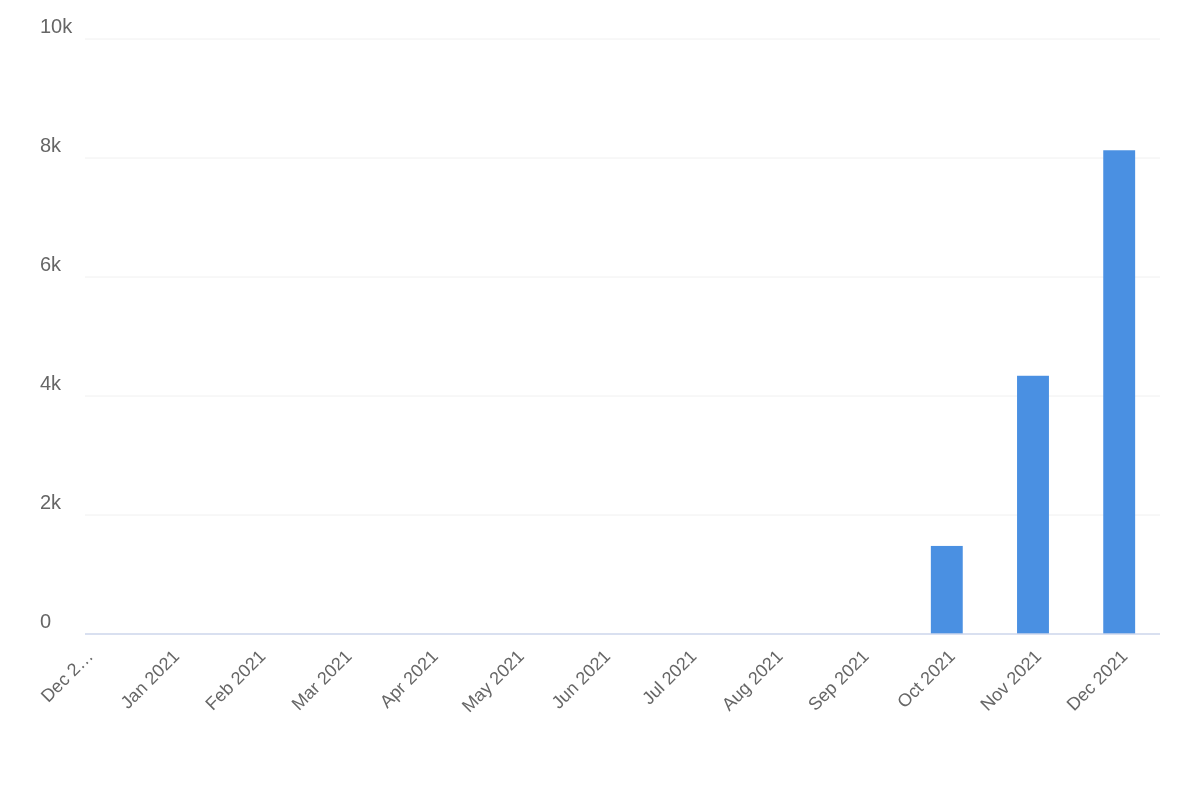 Image resolution: width=1200 pixels, height=800 pixels. Describe the element at coordinates (51, 264) in the screenshot. I see `y-tick-label: 6k` at that location.